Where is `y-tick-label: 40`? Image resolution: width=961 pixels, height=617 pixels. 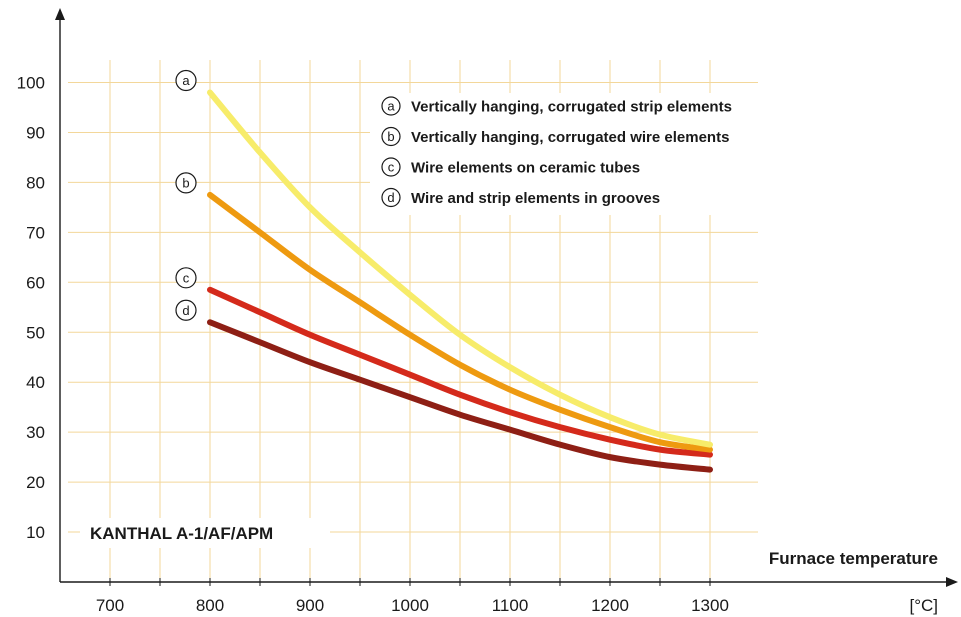 y-tick-label: 40 is located at coordinates (35, 382).